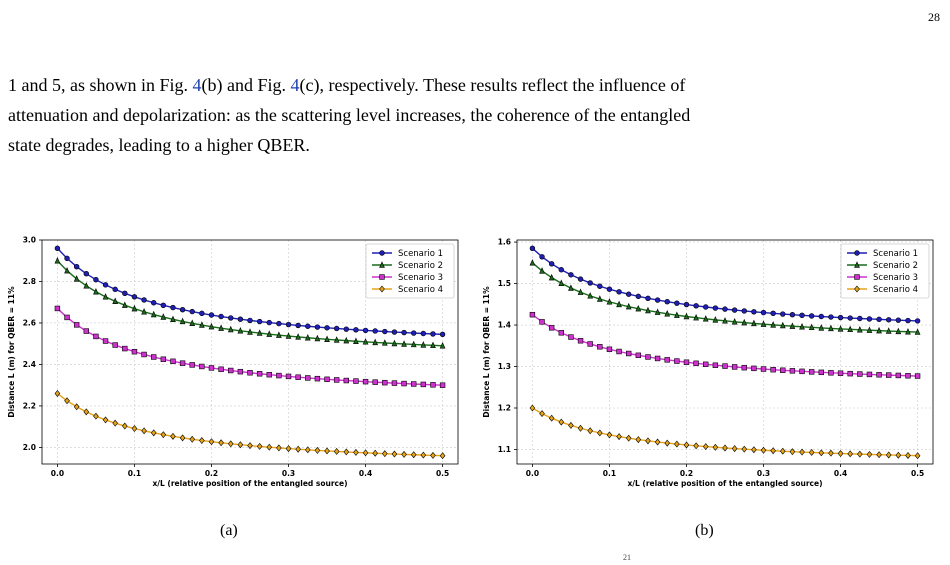 This screenshot has height=565, width=950. Describe the element at coordinates (627, 557) in the screenshot. I see `footnote-mark: 21` at that location.